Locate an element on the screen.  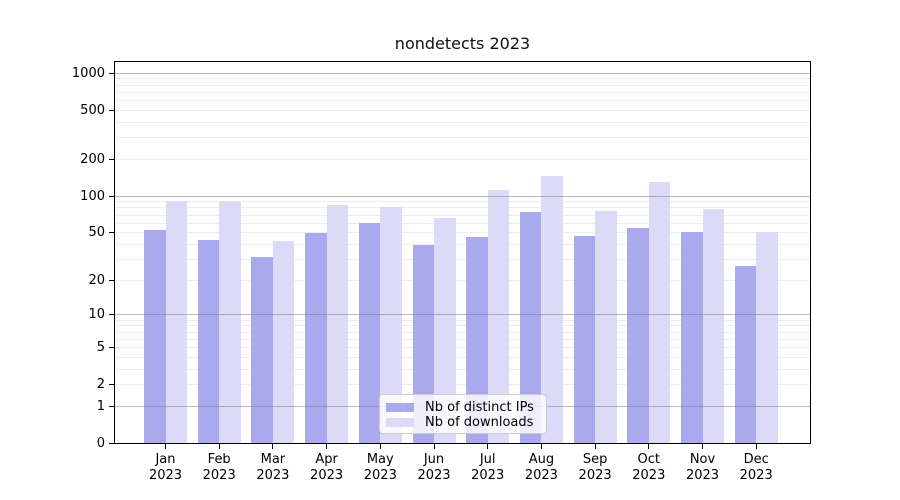
bar-sep-downloads is located at coordinates (606, 326).